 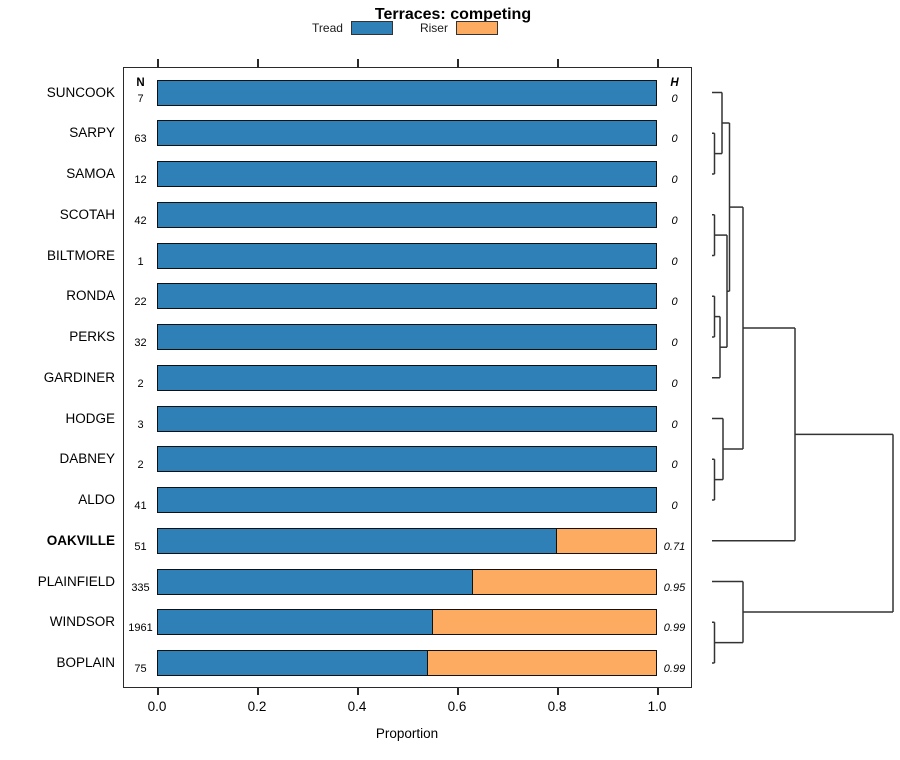 I want to click on x-tick-label: 0.4, so click(x=357, y=706).